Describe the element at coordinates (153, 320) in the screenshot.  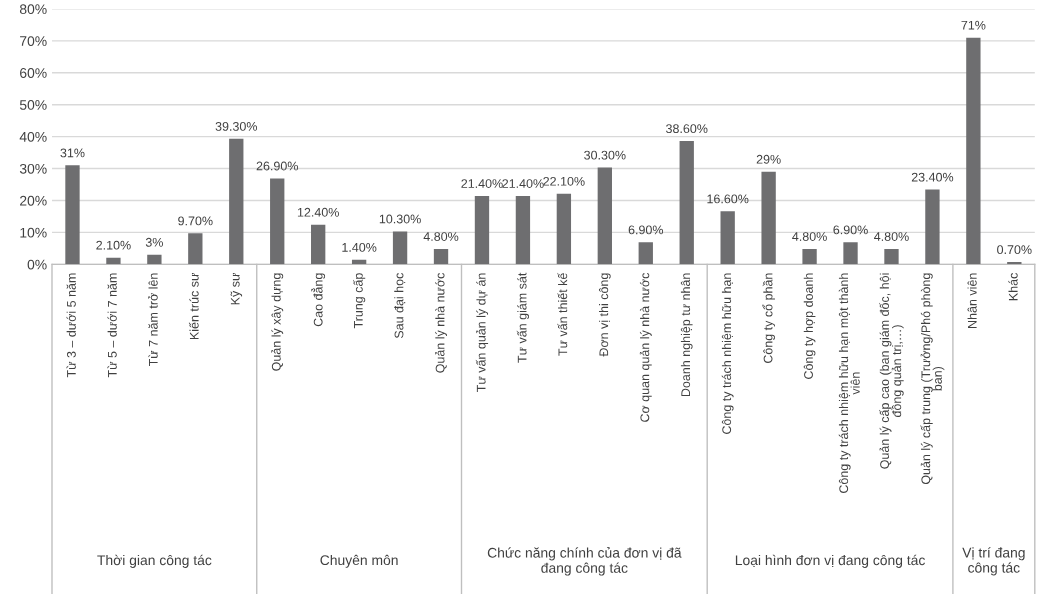
I see `x-tick-label: Từ 7 năm trở lên` at that location.